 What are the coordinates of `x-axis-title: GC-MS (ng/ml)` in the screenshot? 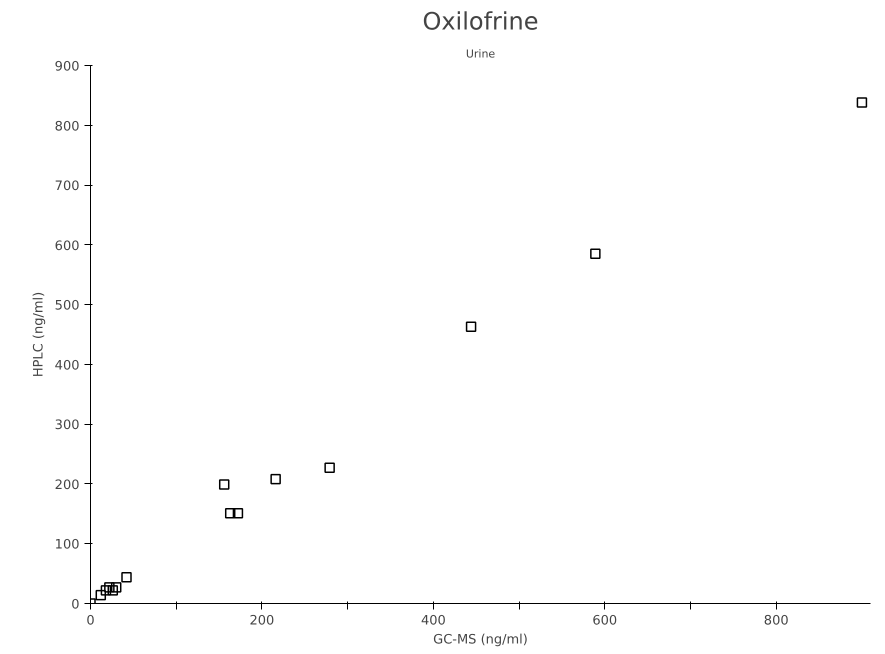 It's located at (480, 640).